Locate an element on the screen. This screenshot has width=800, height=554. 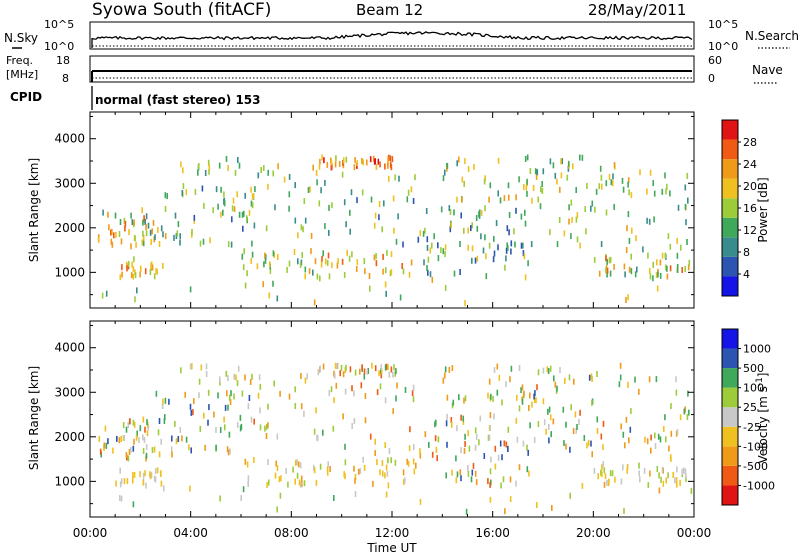
colorbar-tick-label: 25 is located at coordinates (750, 407).